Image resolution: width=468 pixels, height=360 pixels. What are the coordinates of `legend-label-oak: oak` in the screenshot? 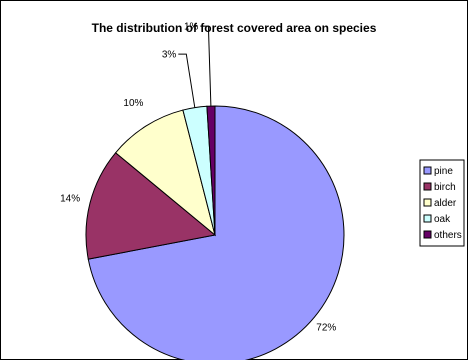 It's located at (442, 219).